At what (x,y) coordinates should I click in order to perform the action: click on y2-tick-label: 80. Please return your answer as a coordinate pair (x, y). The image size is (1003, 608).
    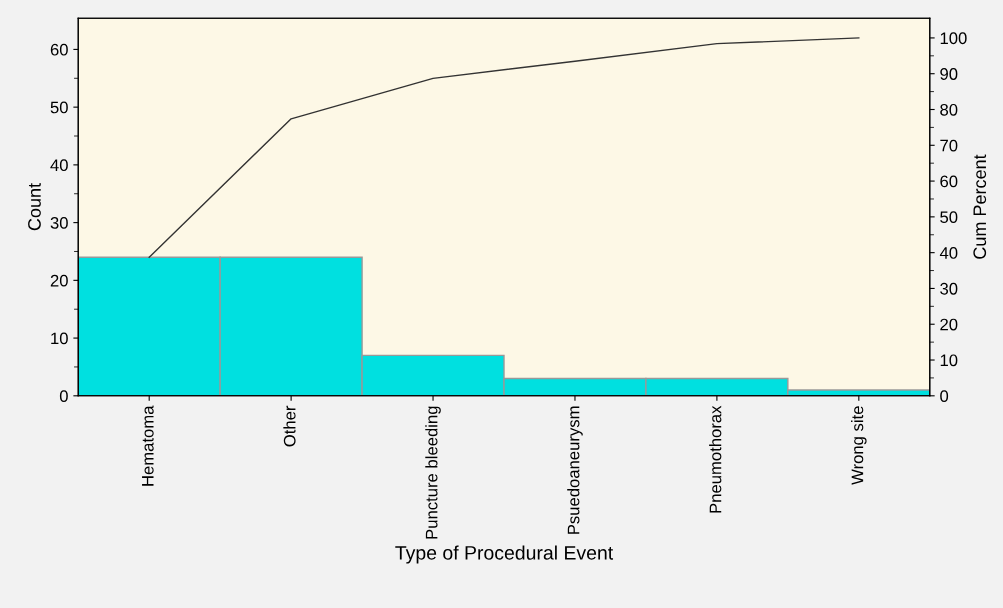
    Looking at the image, I should click on (949, 109).